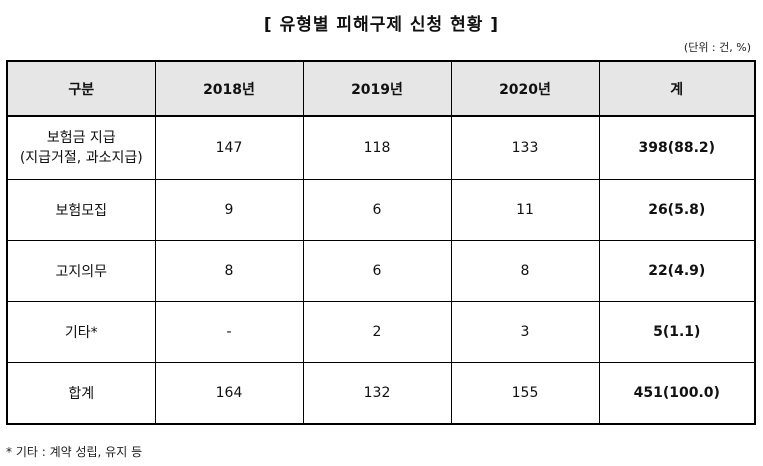 This screenshot has height=466, width=763. Describe the element at coordinates (525, 210) in the screenshot. I see `cell-2020: 11` at that location.